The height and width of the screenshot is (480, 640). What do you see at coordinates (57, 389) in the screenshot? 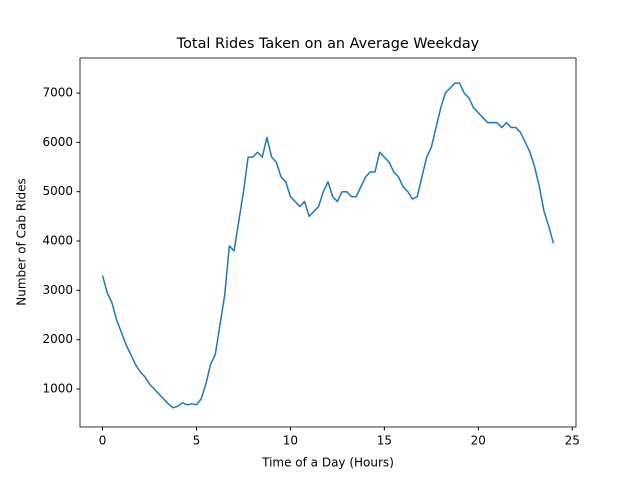
I see `y-tick-label: 1000` at bounding box center [57, 389].